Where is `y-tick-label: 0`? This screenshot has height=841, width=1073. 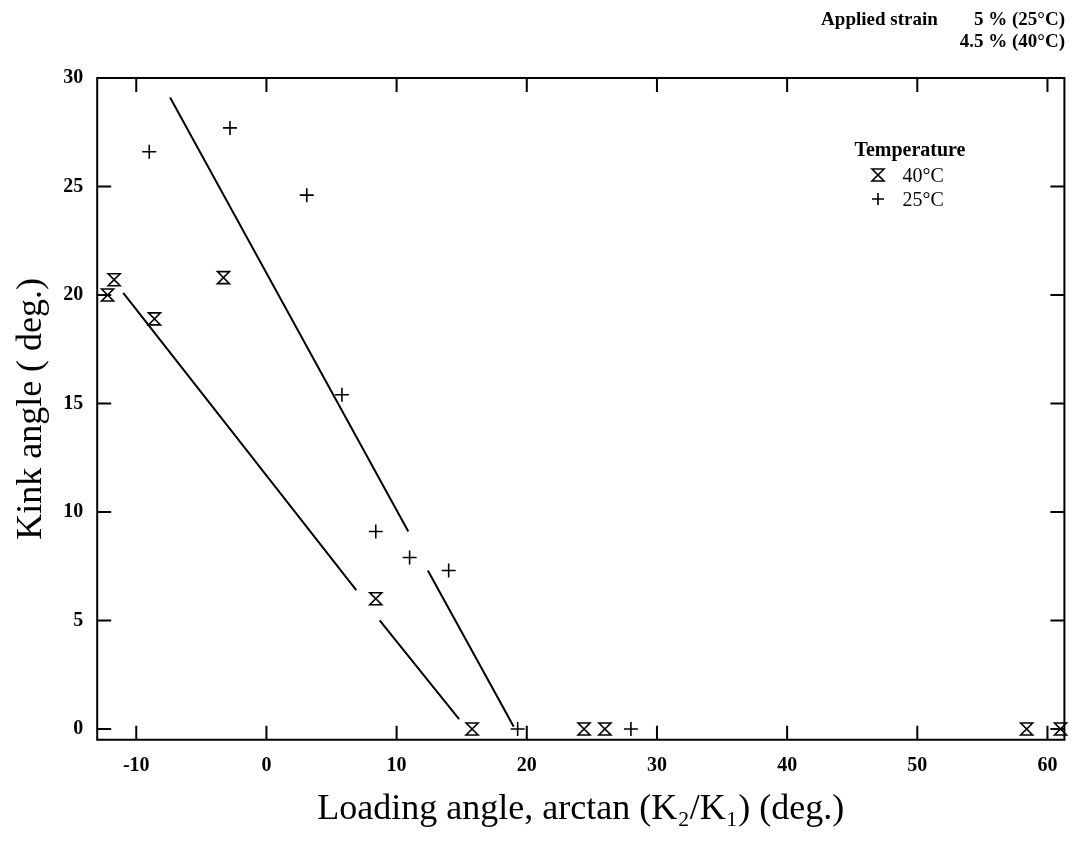 y-tick-label: 0 is located at coordinates (78, 727).